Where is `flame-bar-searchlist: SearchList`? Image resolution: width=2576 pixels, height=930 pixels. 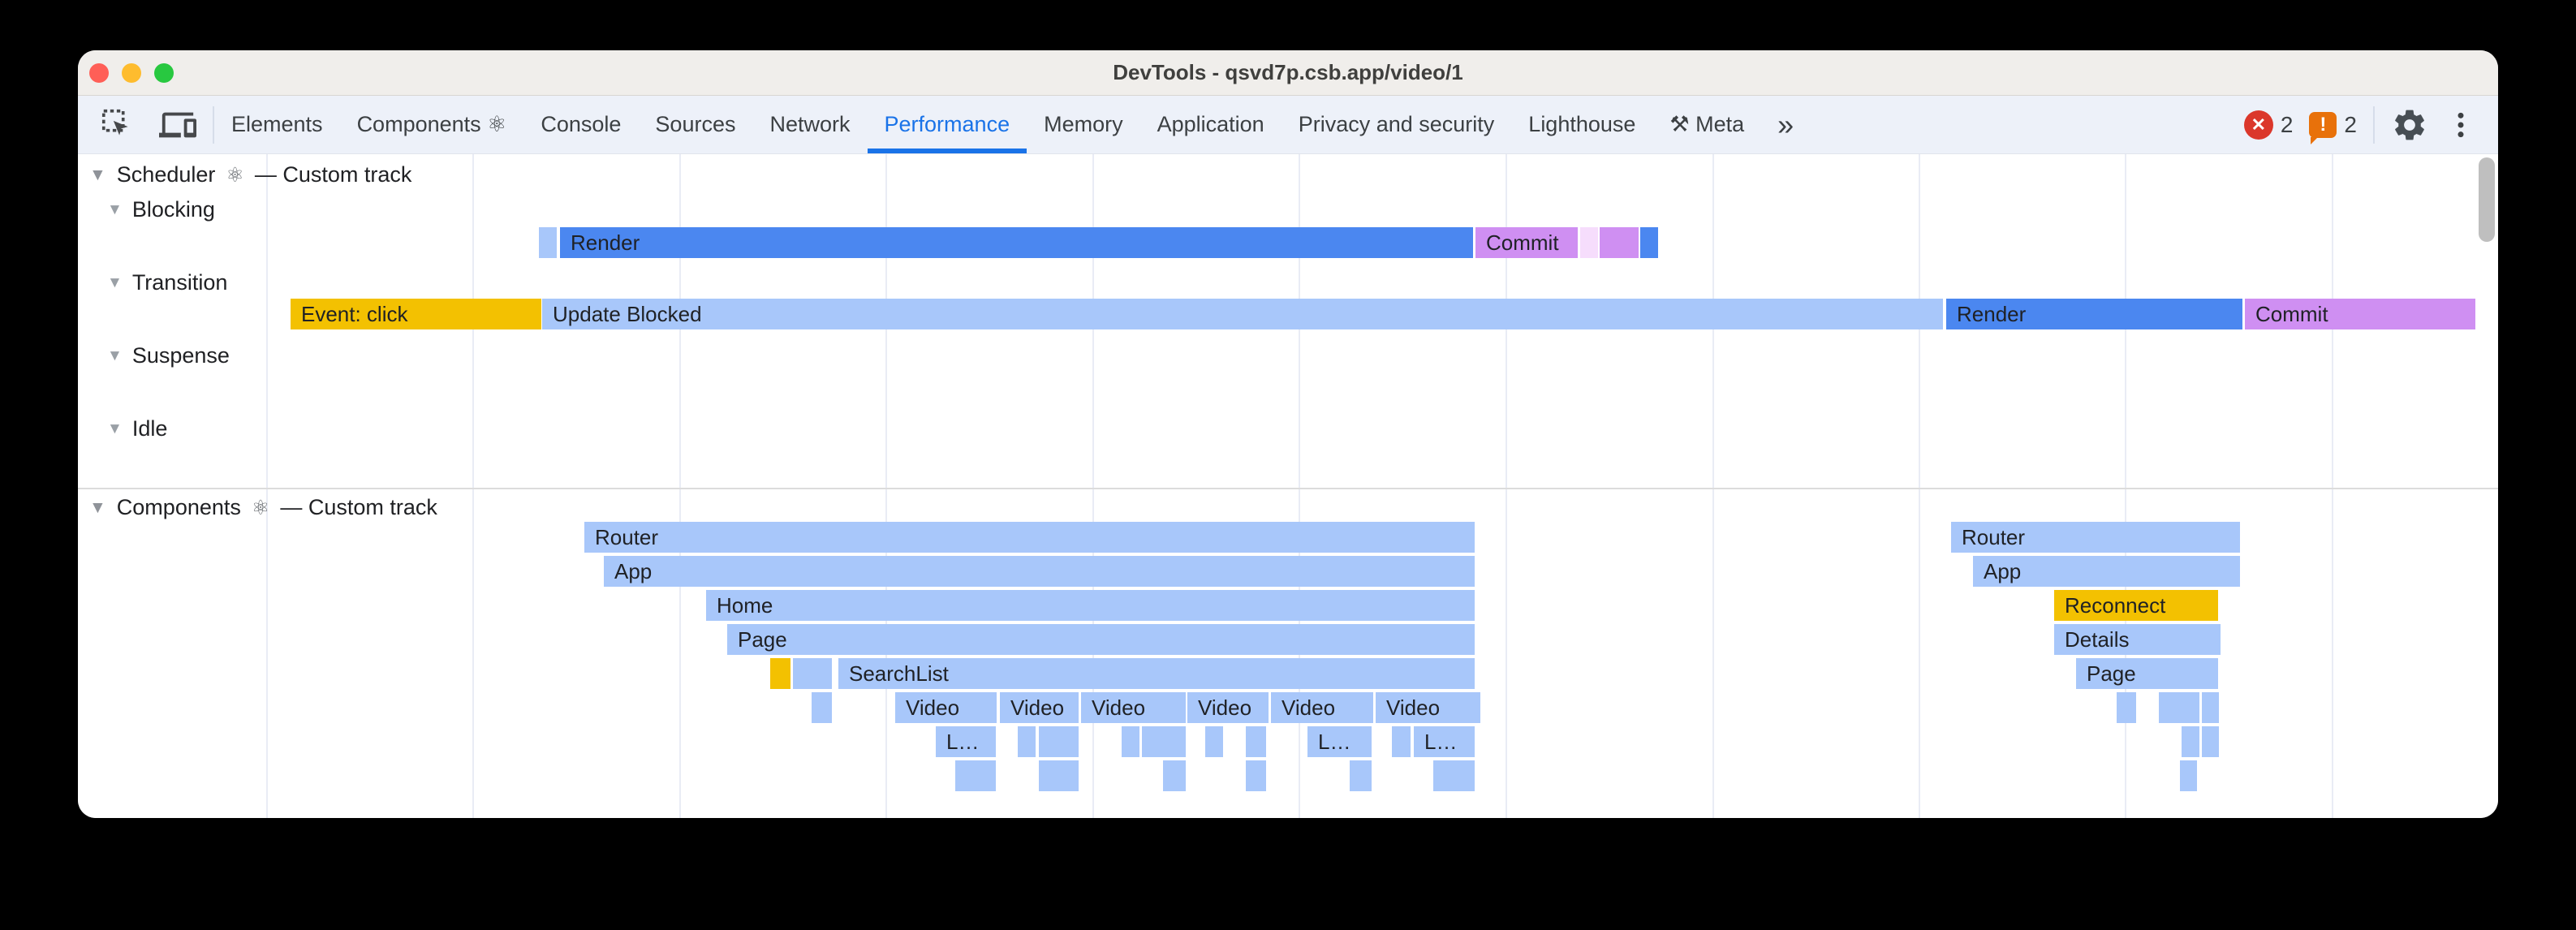
flame-bar-searchlist: SearchList is located at coordinates (1157, 673).